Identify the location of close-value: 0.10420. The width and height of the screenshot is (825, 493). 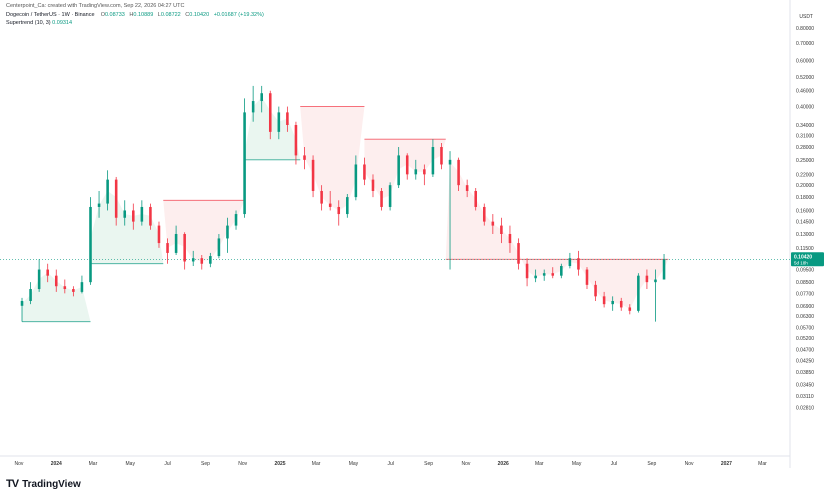
(199, 15).